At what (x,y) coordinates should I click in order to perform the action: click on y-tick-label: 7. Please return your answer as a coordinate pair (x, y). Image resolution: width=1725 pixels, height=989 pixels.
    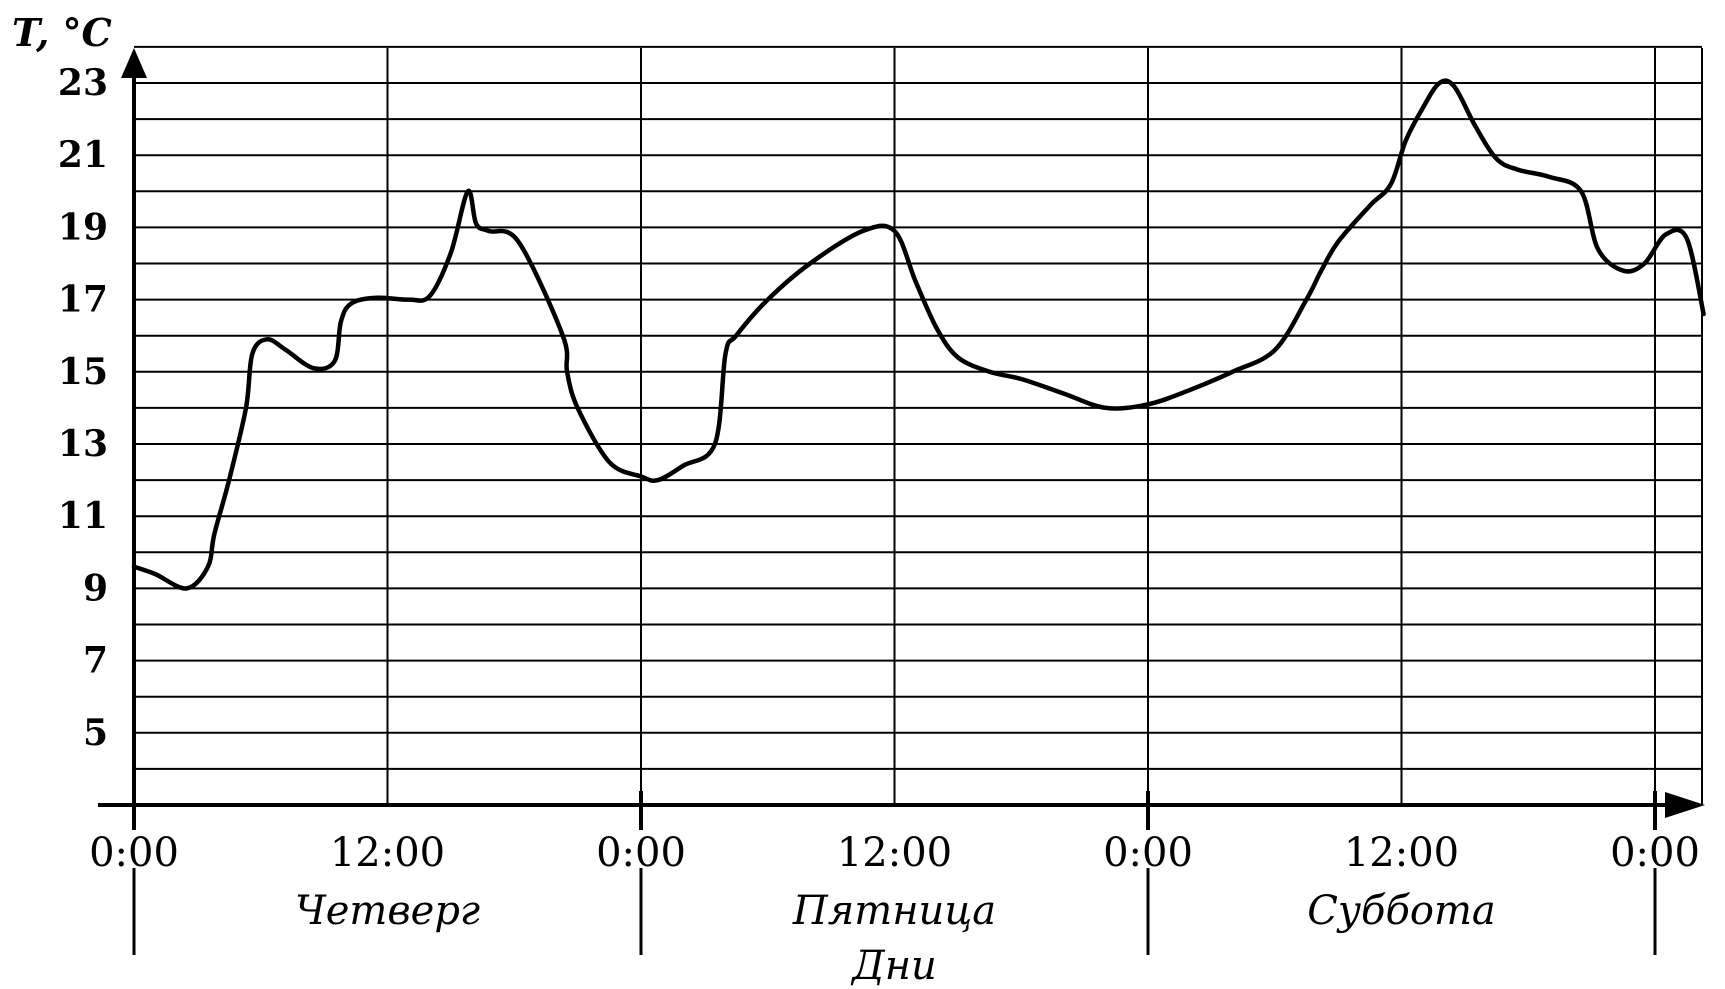
    Looking at the image, I should click on (95, 661).